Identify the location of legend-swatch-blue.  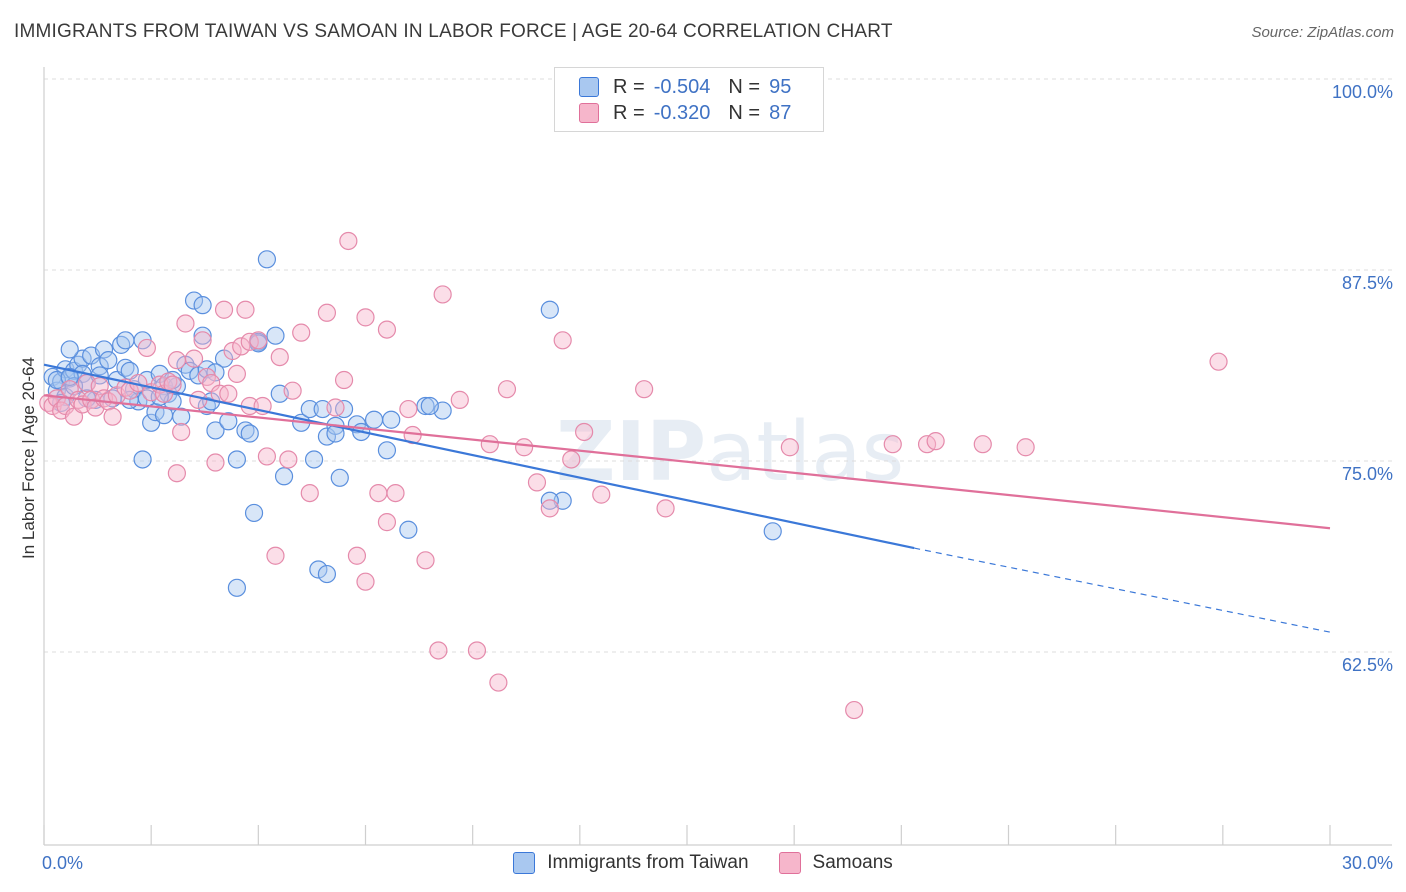
(589, 87).